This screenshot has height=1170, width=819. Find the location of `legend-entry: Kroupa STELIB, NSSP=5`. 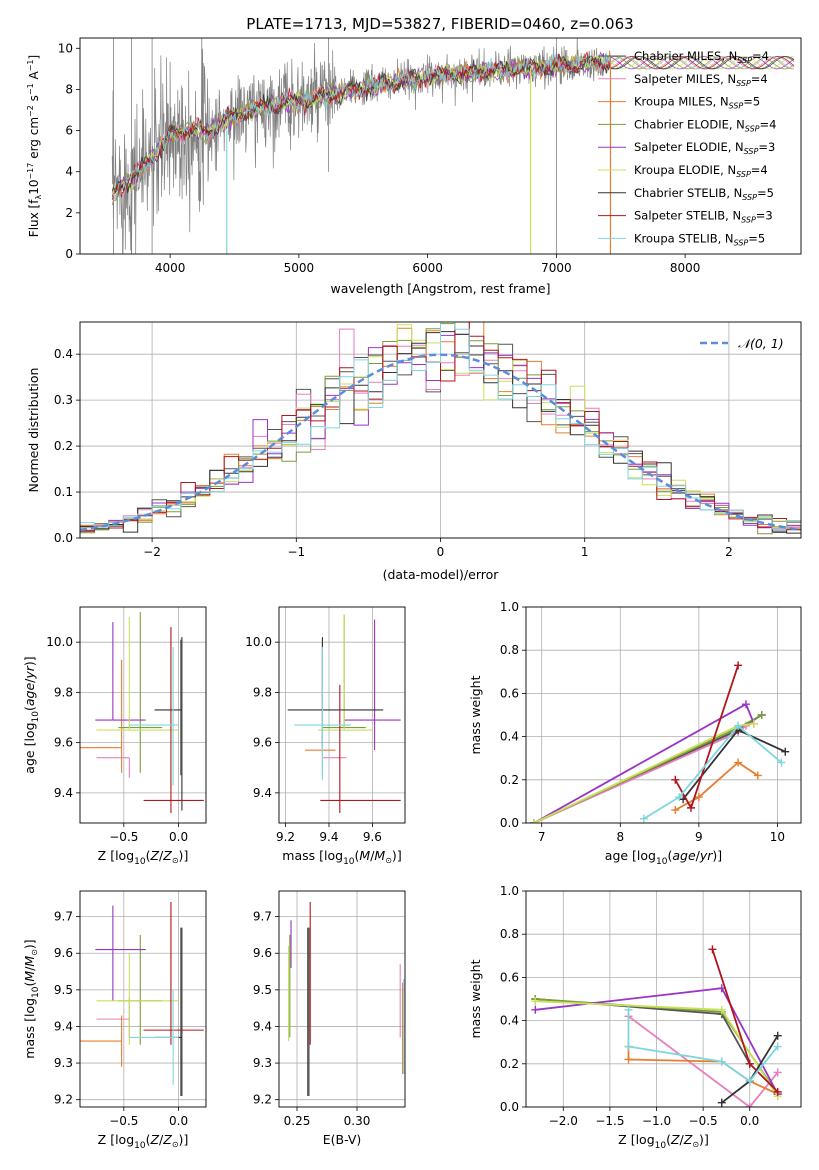

legend-entry: Kroupa STELIB, NSSP=5 is located at coordinates (699, 239).